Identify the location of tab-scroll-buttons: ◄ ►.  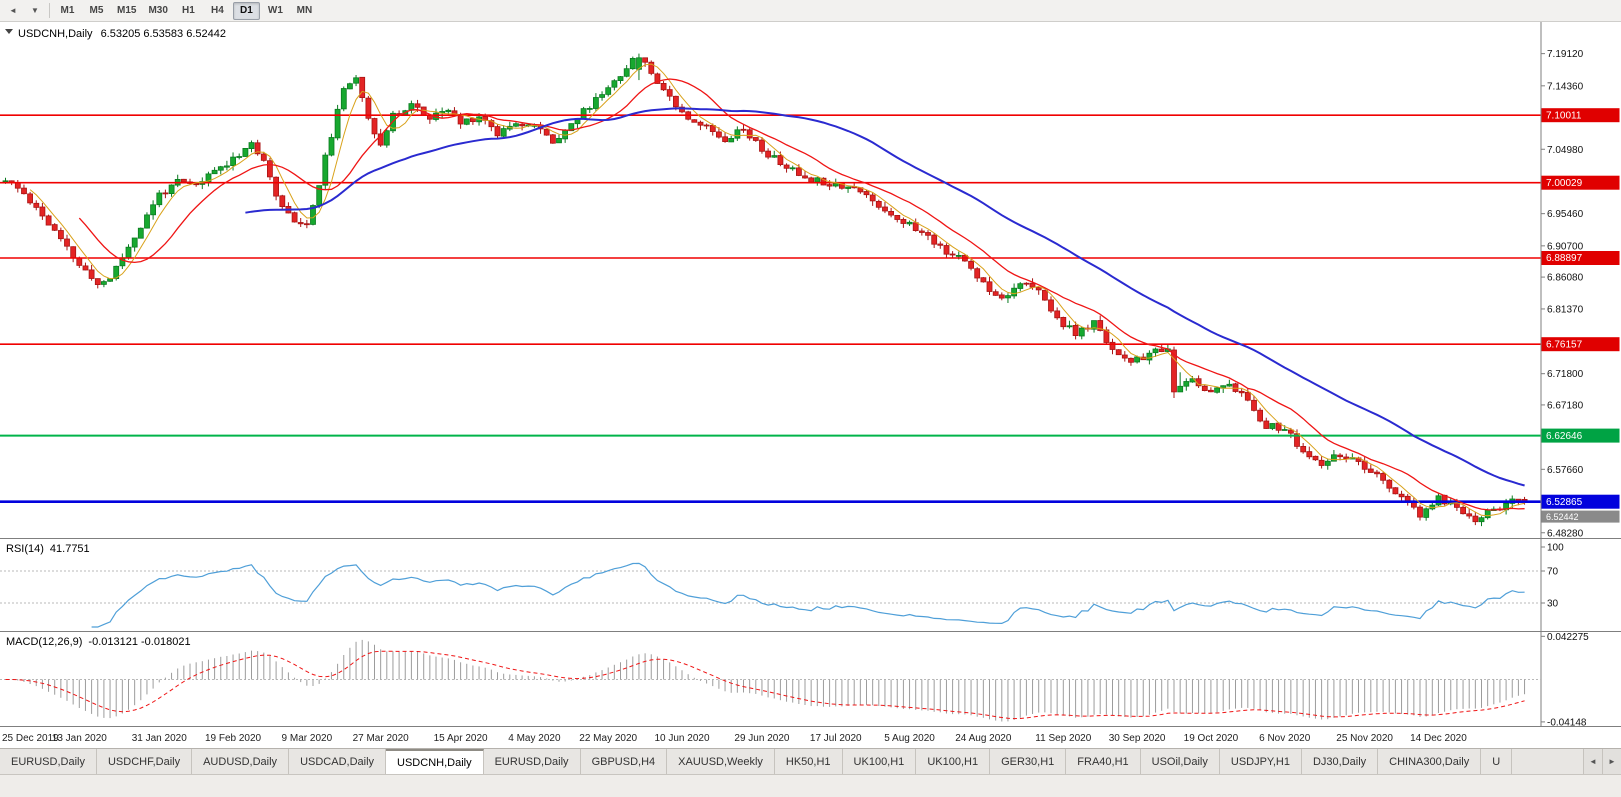
(1602, 761).